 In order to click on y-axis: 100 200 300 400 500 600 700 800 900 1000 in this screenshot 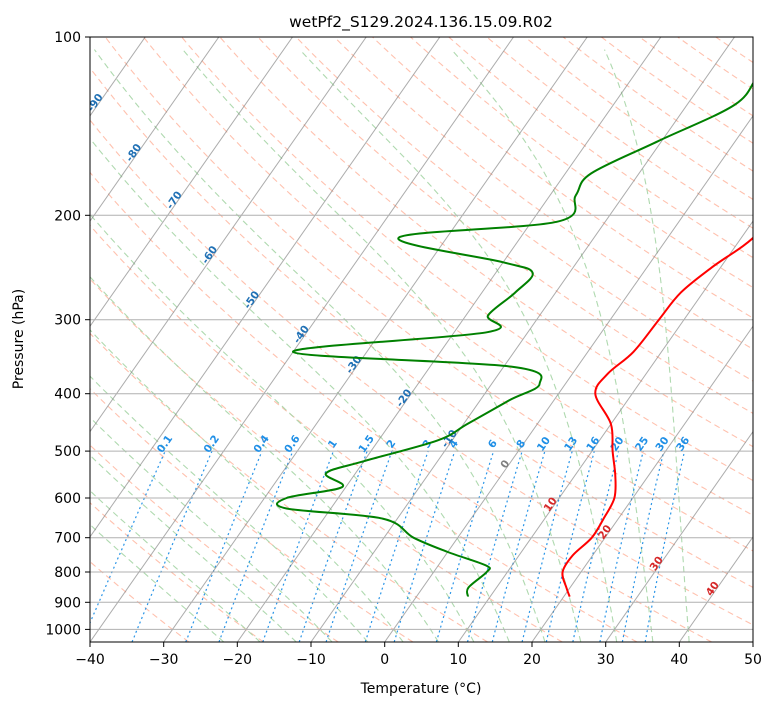, I will do `click(67, 334)`.